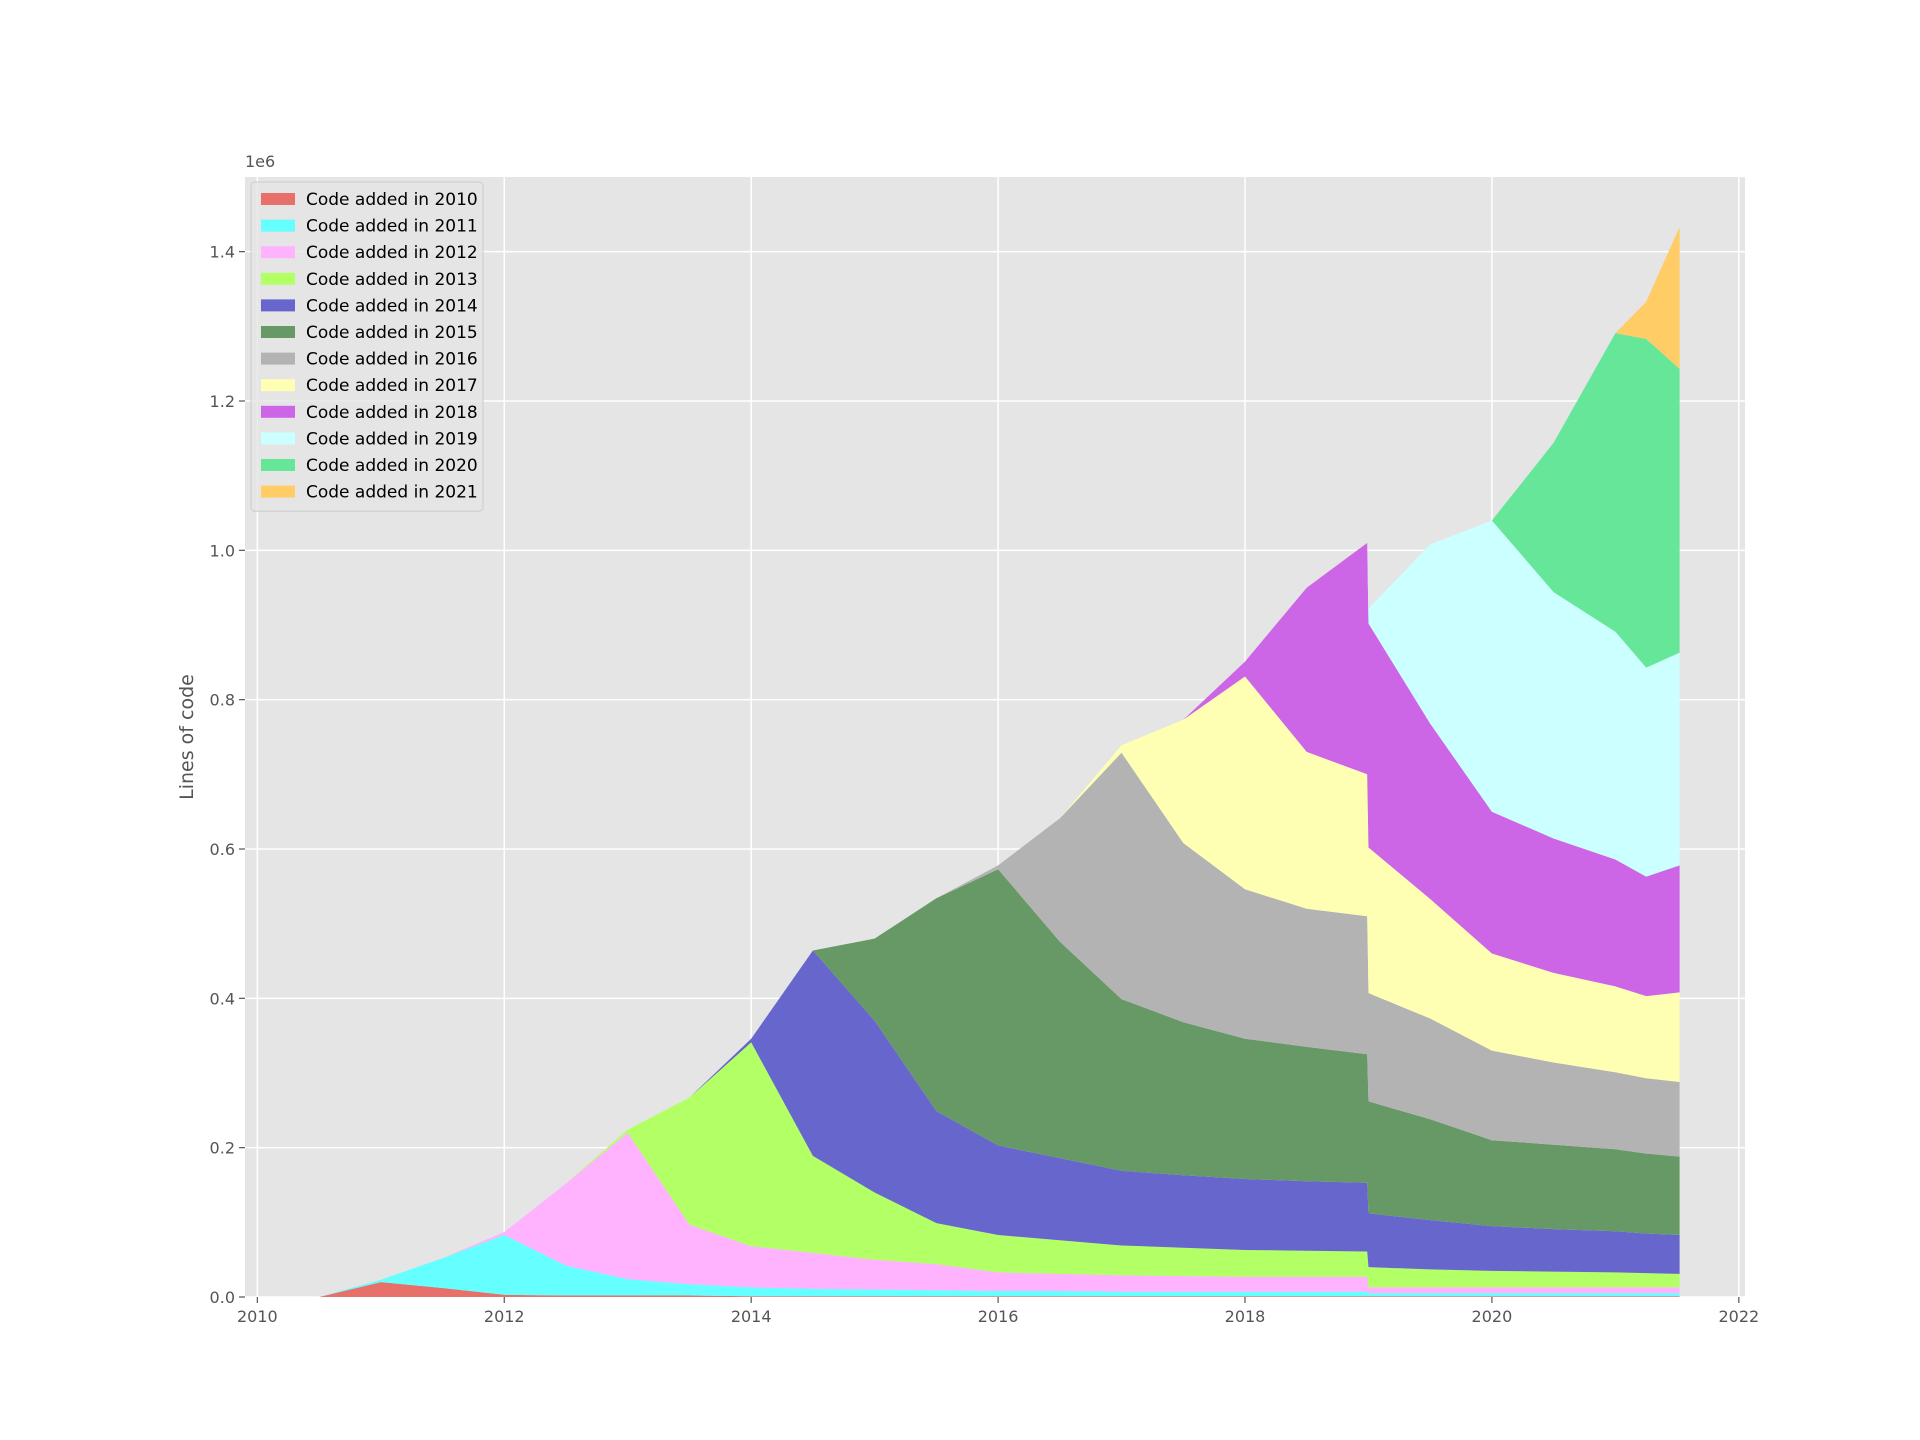 Image resolution: width=1920 pixels, height=1440 pixels. What do you see at coordinates (1738, 1316) in the screenshot?
I see `x-tick-label: 2022` at bounding box center [1738, 1316].